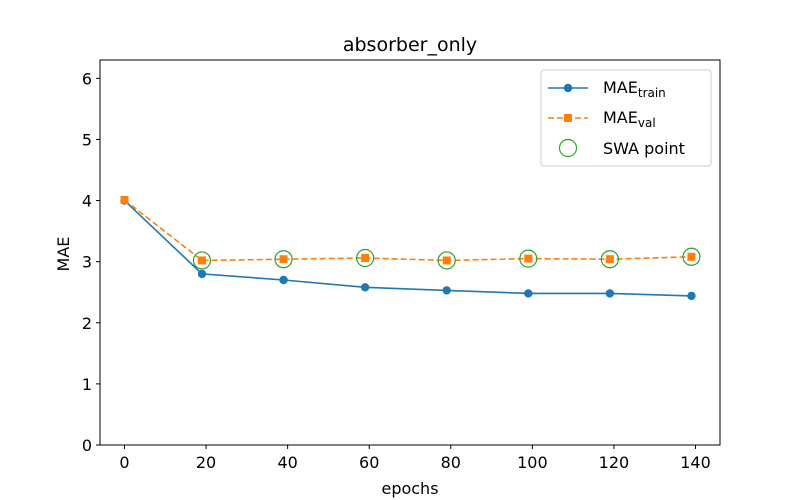  I want to click on x-tick-label: 40, so click(287, 462).